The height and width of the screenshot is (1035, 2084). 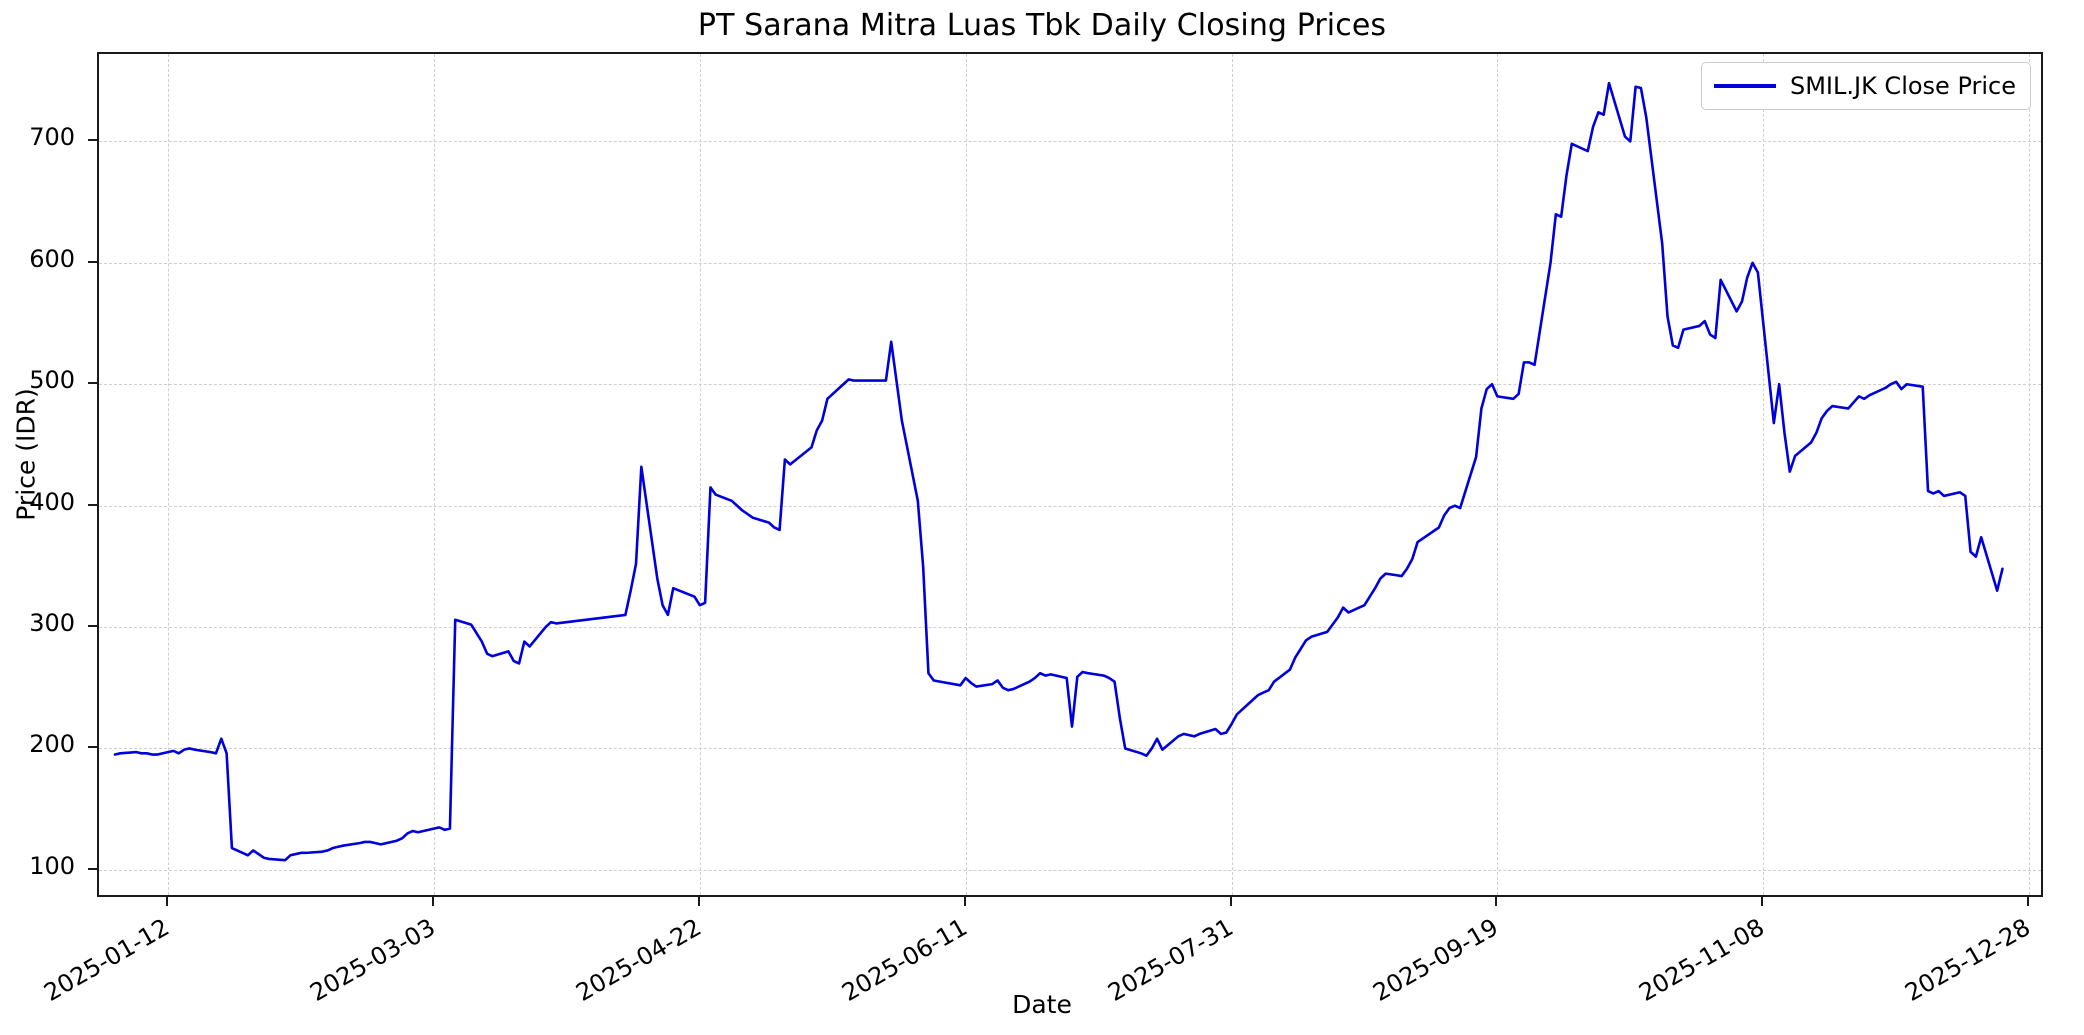 What do you see at coordinates (26, 454) in the screenshot?
I see `y-axis-label: Price (IDR)` at bounding box center [26, 454].